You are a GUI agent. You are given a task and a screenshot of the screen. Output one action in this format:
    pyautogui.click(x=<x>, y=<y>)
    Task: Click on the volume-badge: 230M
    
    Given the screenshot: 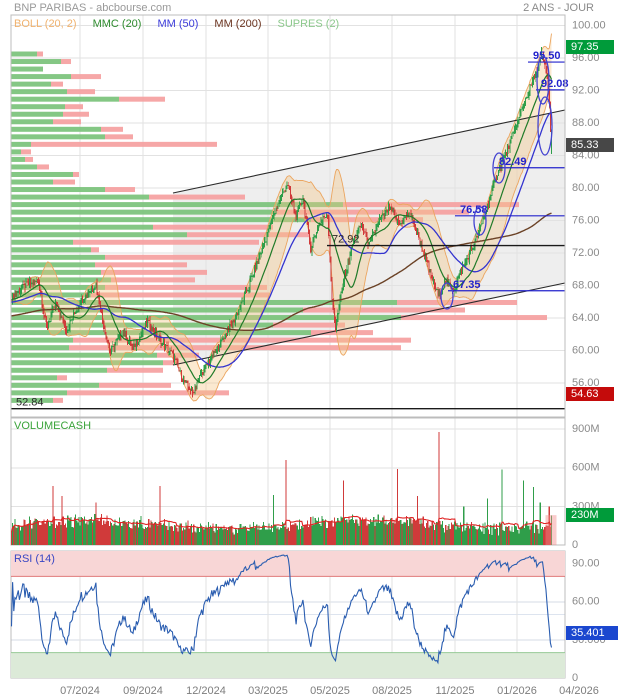 What is the action you would take?
    pyautogui.click(x=590, y=515)
    